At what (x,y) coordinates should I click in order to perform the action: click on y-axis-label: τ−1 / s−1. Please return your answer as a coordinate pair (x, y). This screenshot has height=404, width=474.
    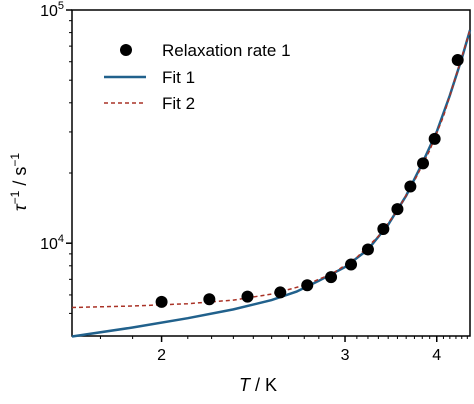
    Looking at the image, I should click on (19, 182).